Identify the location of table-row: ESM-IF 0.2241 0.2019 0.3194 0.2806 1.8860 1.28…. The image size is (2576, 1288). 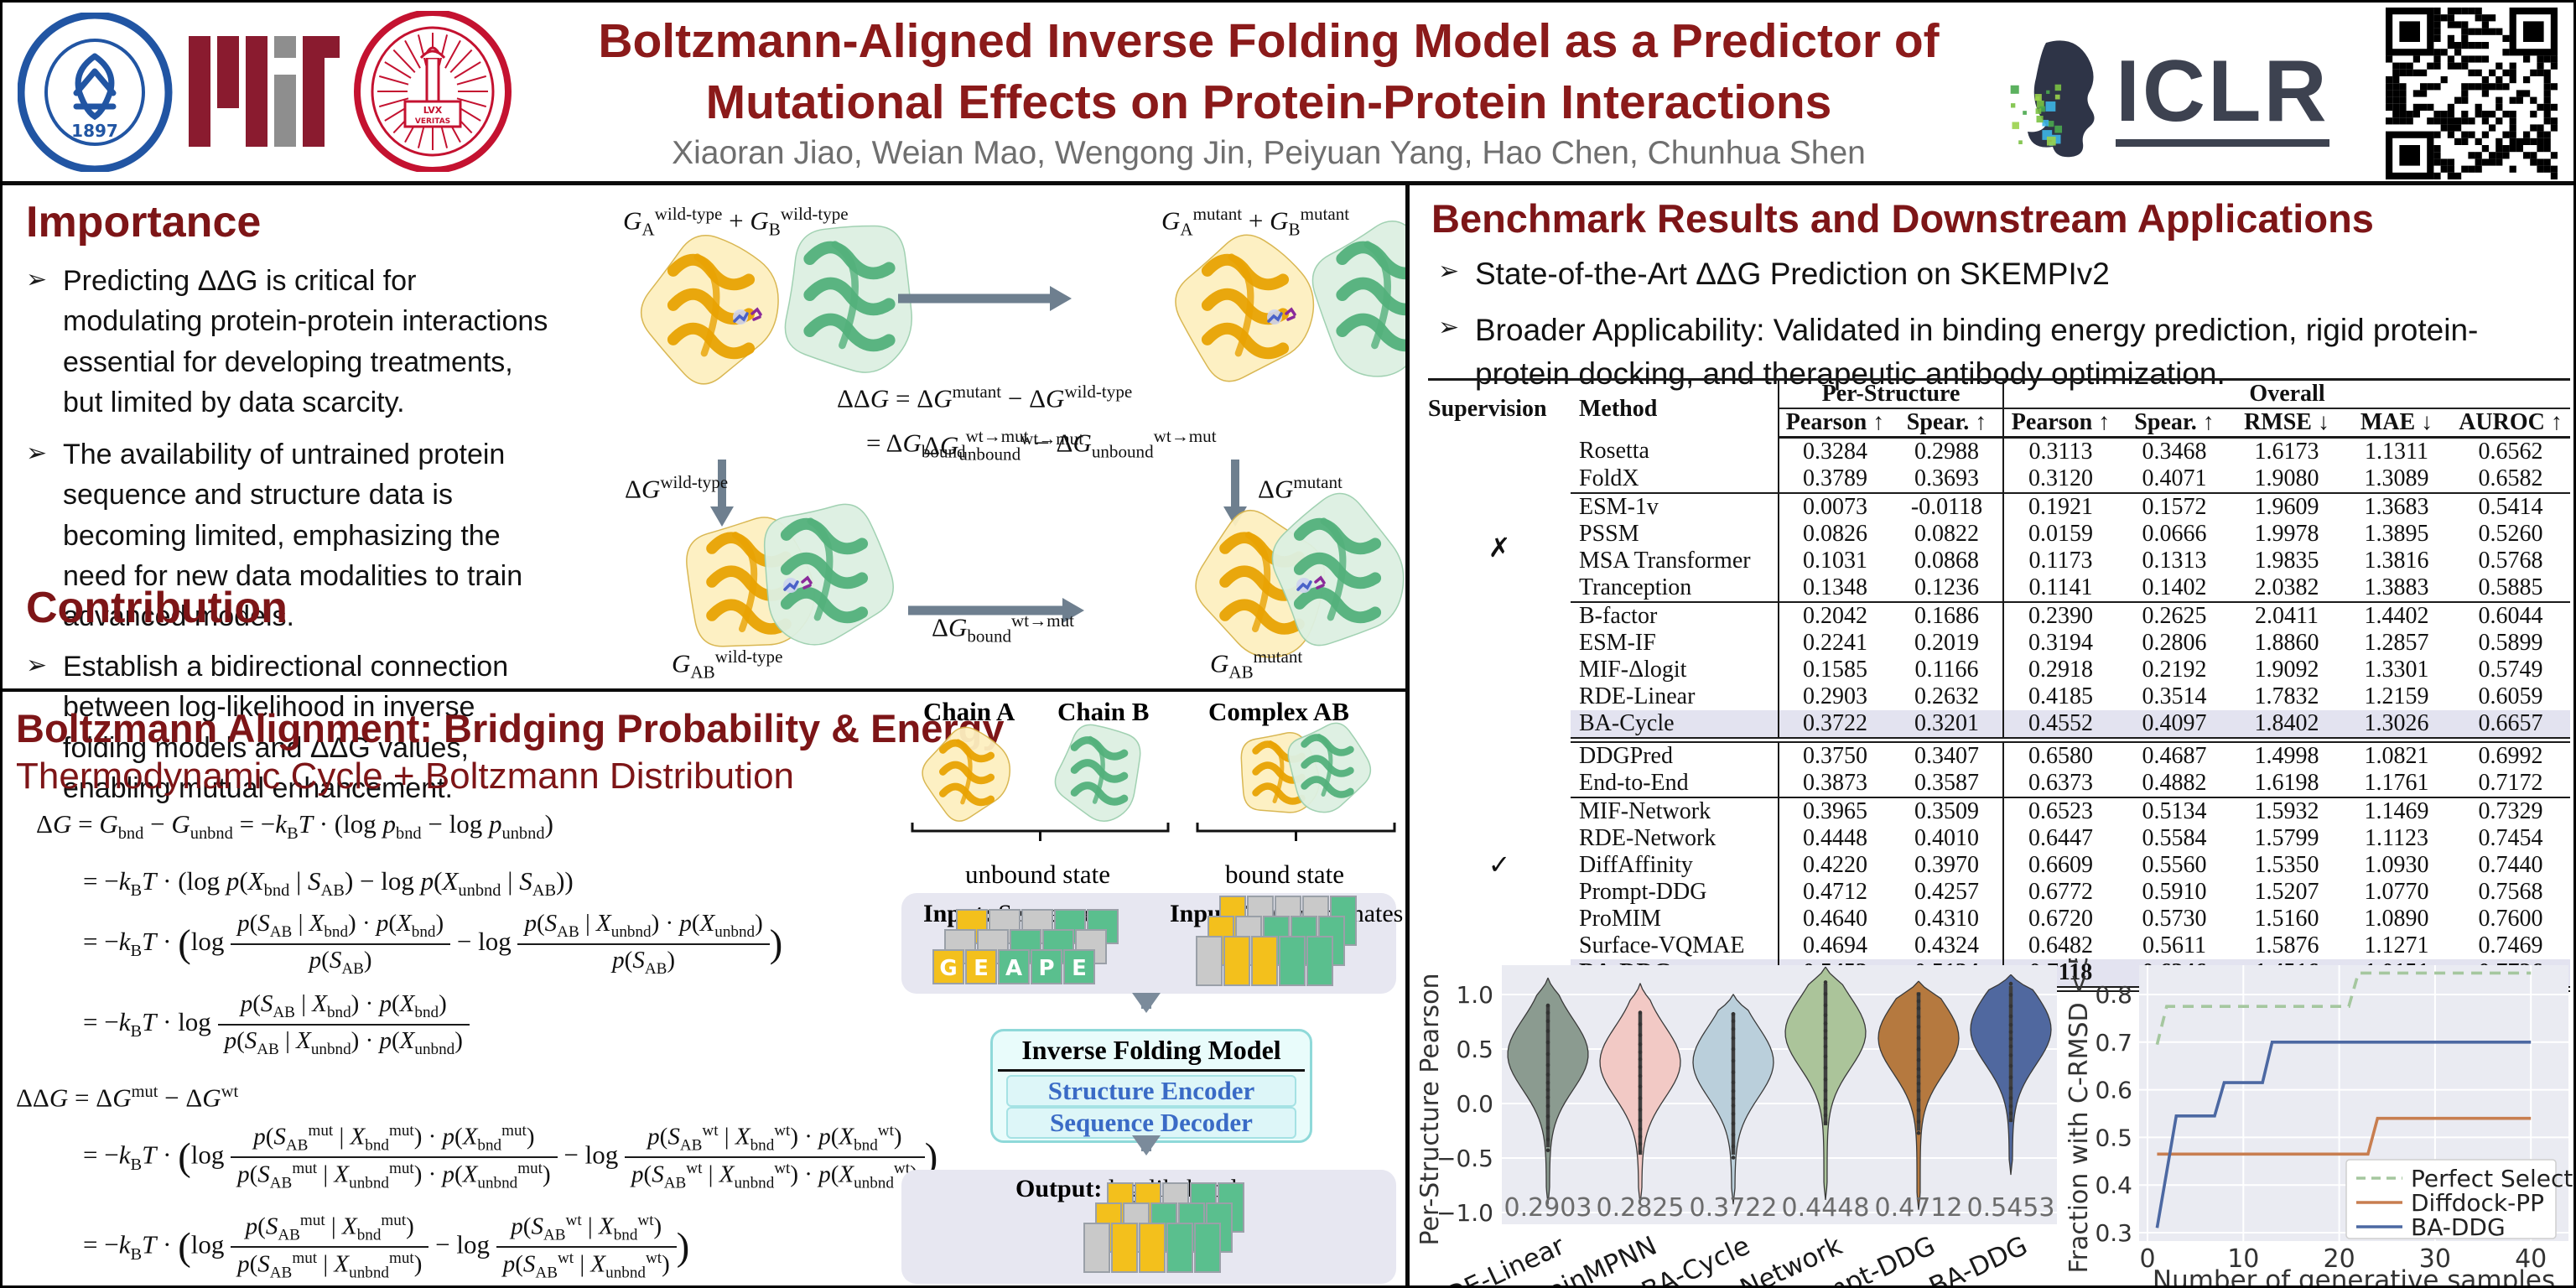
(1999, 643).